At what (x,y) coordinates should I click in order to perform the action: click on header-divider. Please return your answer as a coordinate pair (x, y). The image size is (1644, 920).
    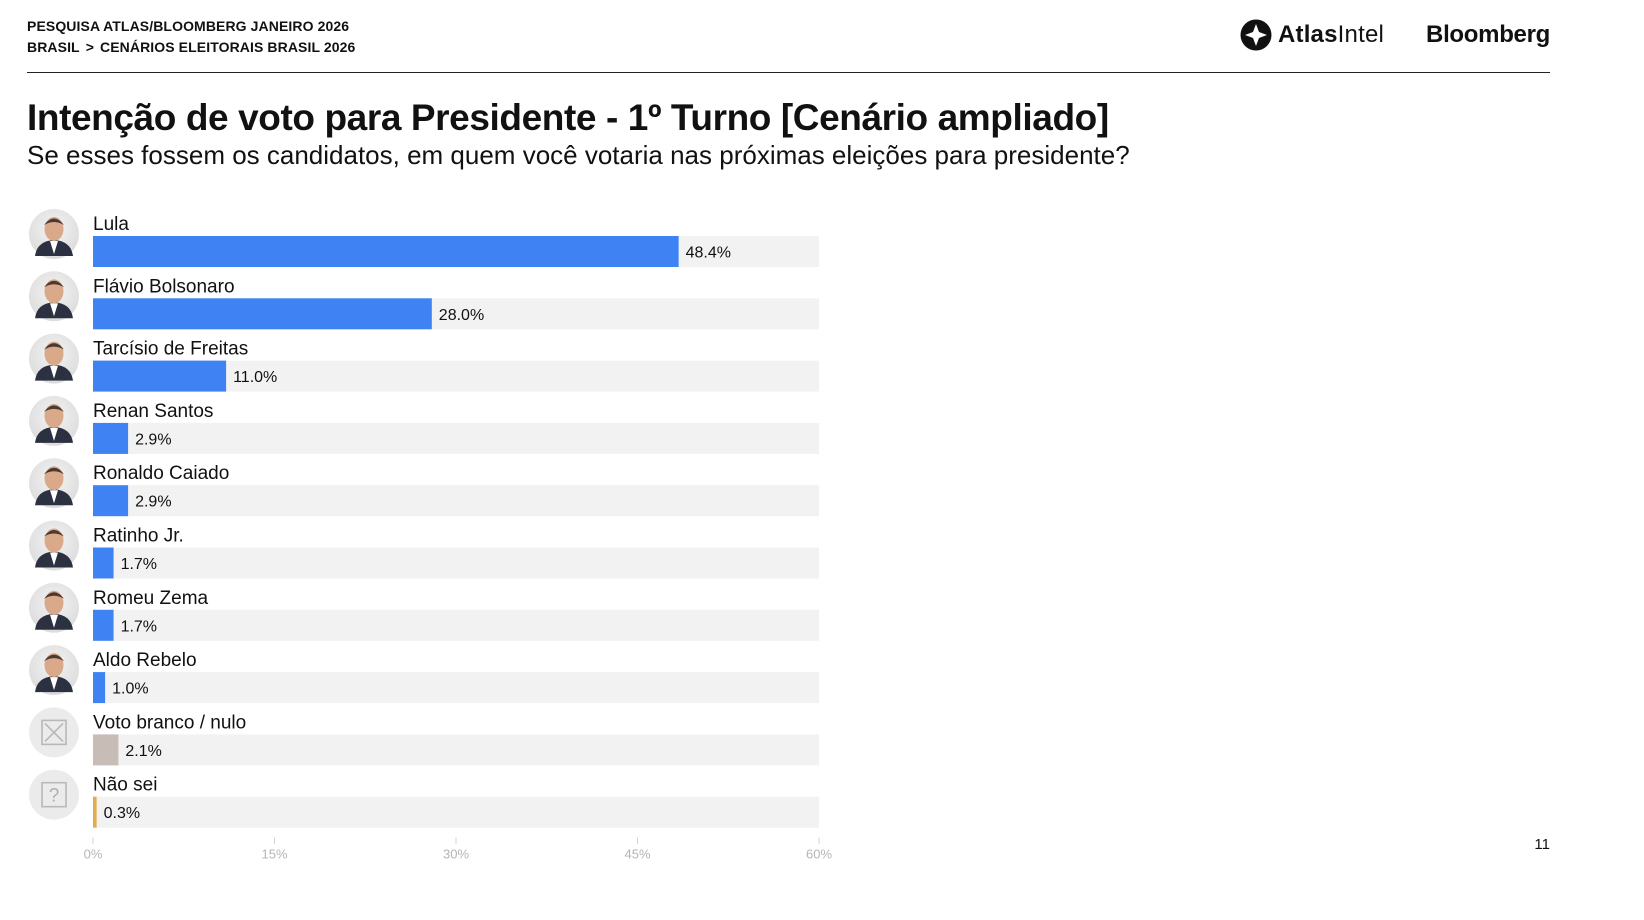
    Looking at the image, I should click on (788, 72).